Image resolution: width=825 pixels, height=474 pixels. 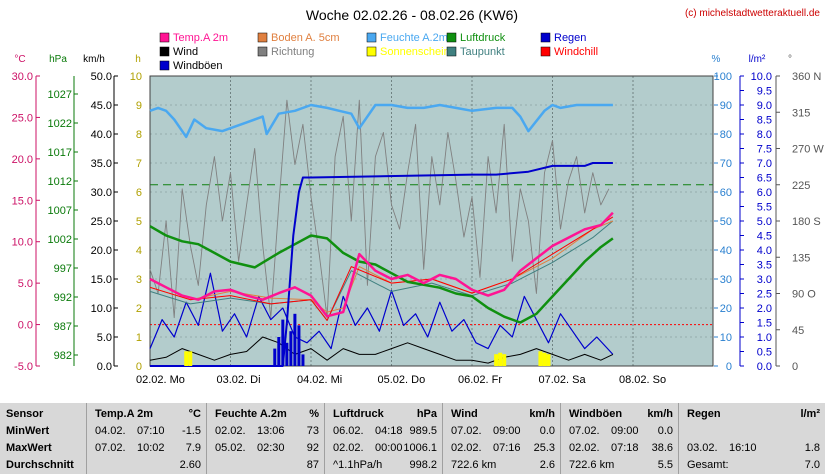 I want to click on stats-value-row: 03.02. 16:10 1.8, so click(x=752, y=448).